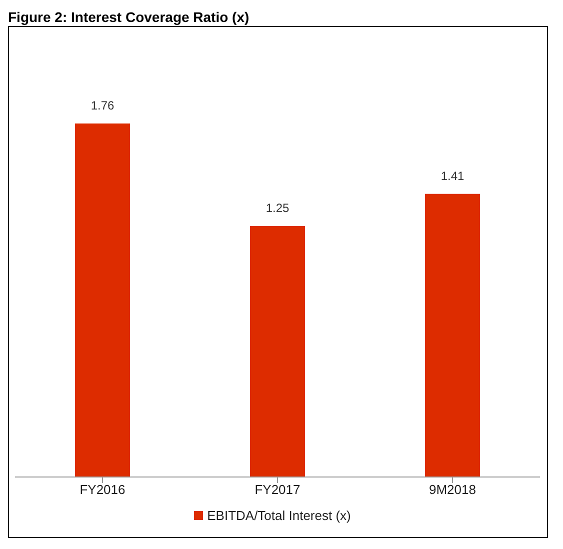 Image resolution: width=563 pixels, height=549 pixels. Describe the element at coordinates (277, 490) in the screenshot. I see `x-tick-label: FY2017` at that location.